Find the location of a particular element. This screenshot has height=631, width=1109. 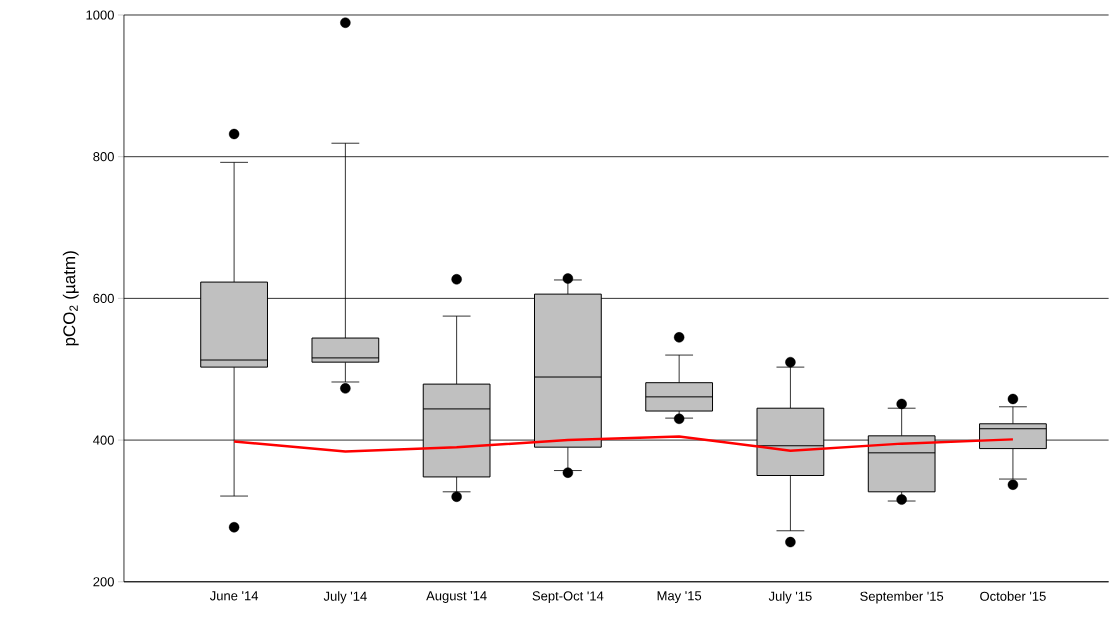

x-tick-label: October '15 is located at coordinates (1013, 596).